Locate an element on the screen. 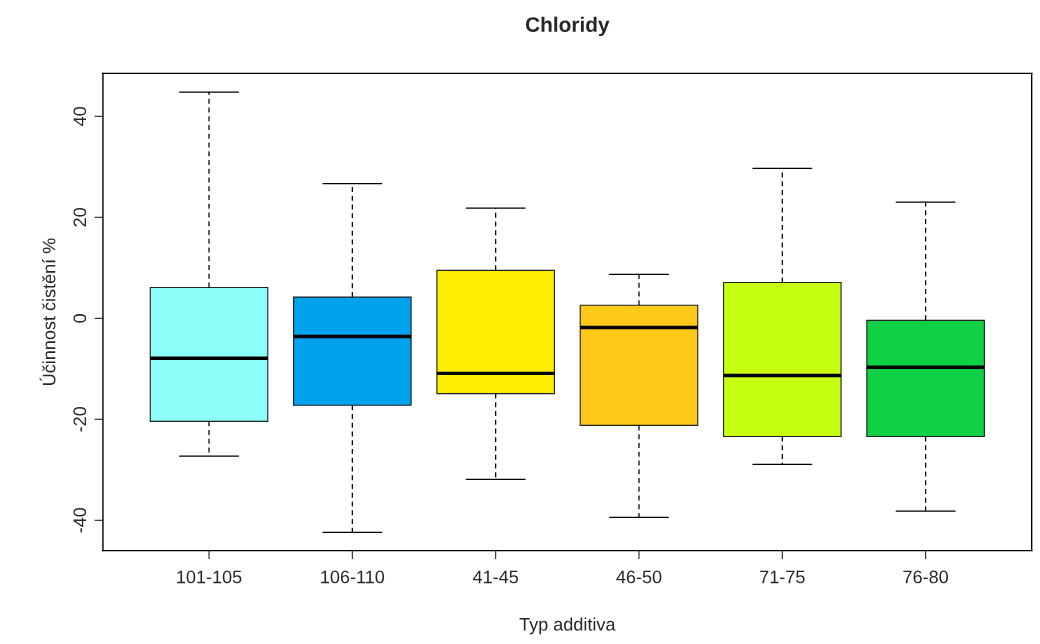 The width and height of the screenshot is (1040, 644). y-tick-label: 20 is located at coordinates (80, 217).